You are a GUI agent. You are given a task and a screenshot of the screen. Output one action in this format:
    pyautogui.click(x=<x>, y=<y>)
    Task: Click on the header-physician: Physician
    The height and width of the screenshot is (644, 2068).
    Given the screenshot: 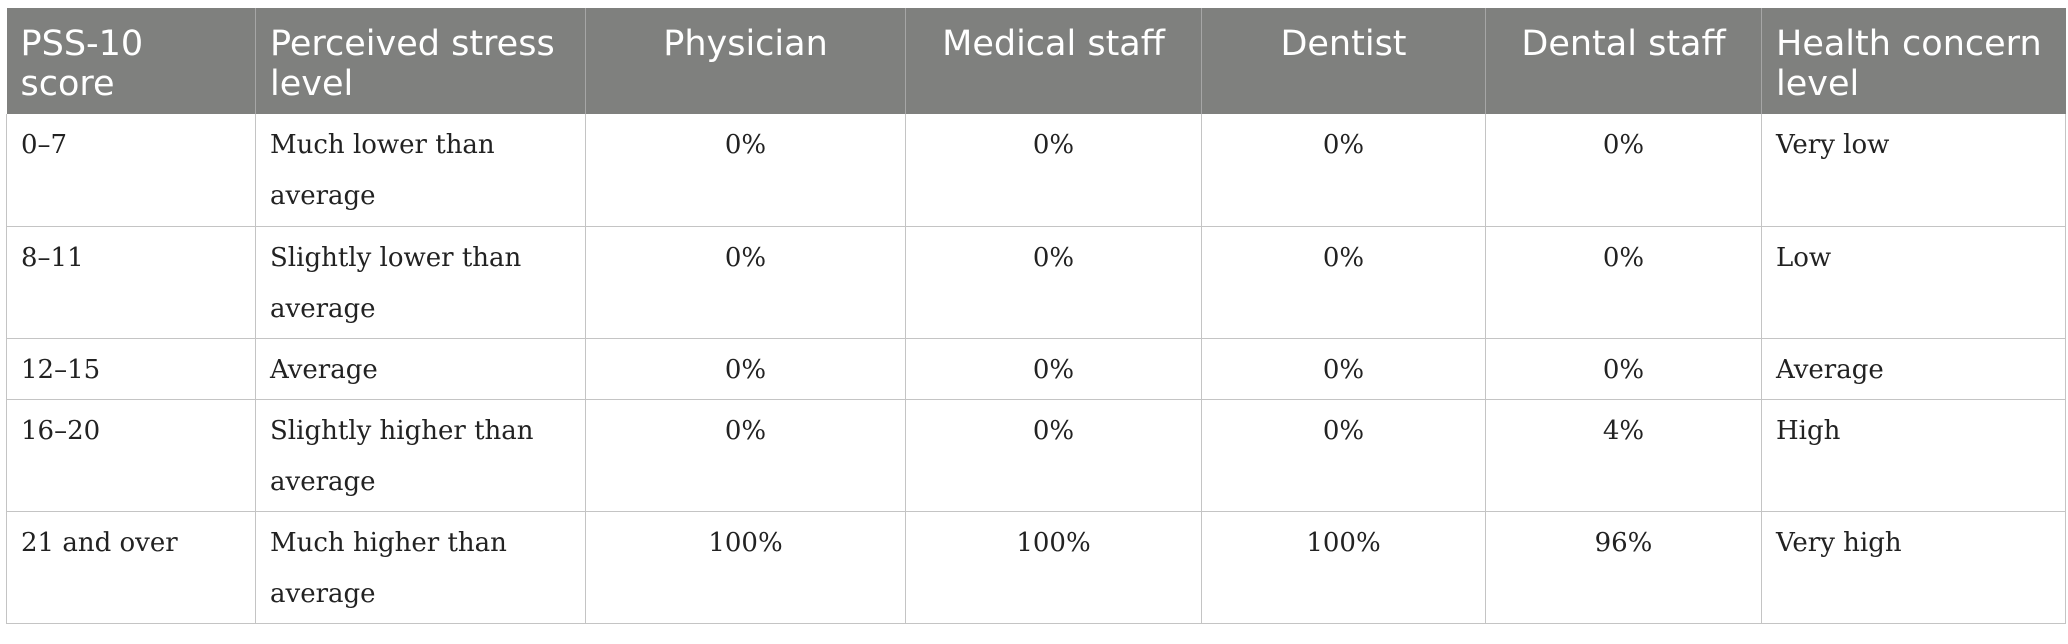 What is the action you would take?
    pyautogui.click(x=745, y=61)
    